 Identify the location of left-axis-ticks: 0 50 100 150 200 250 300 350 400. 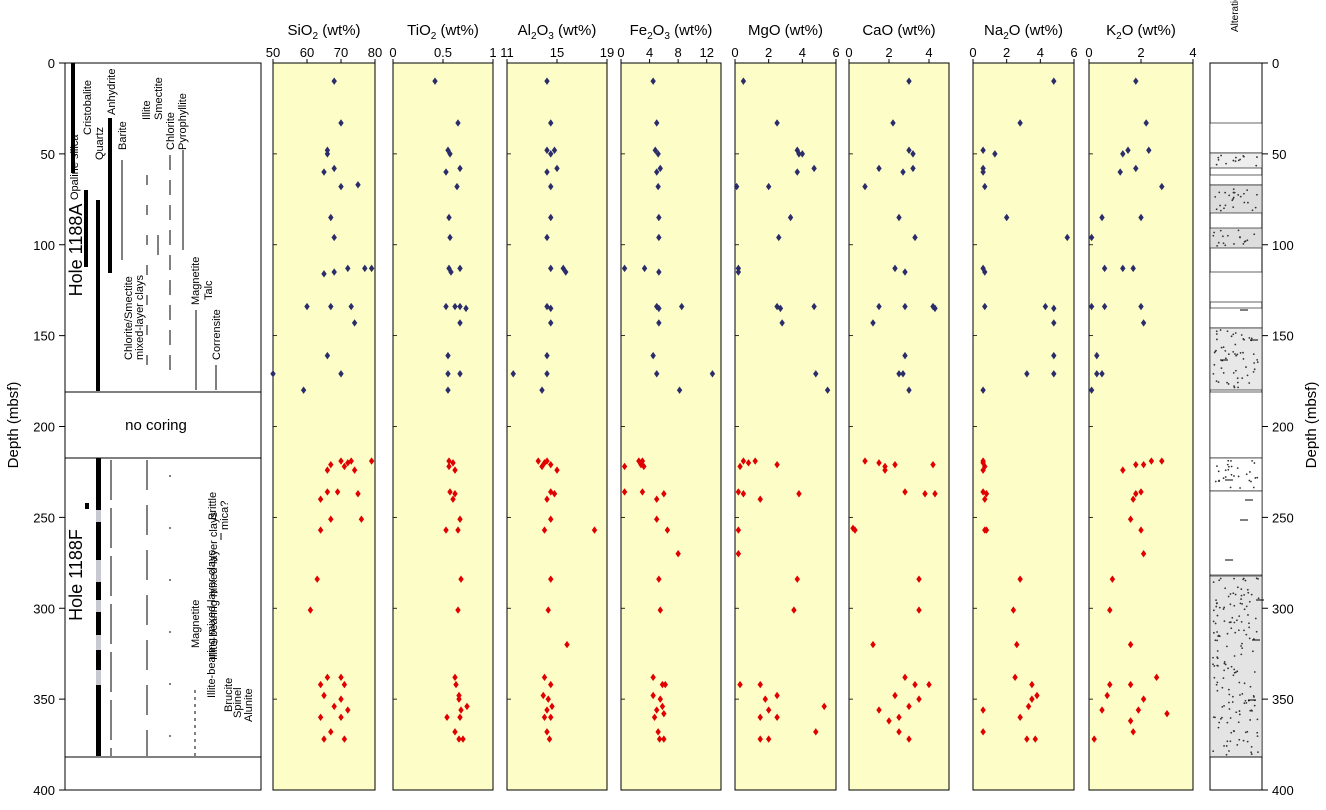
(49, 427).